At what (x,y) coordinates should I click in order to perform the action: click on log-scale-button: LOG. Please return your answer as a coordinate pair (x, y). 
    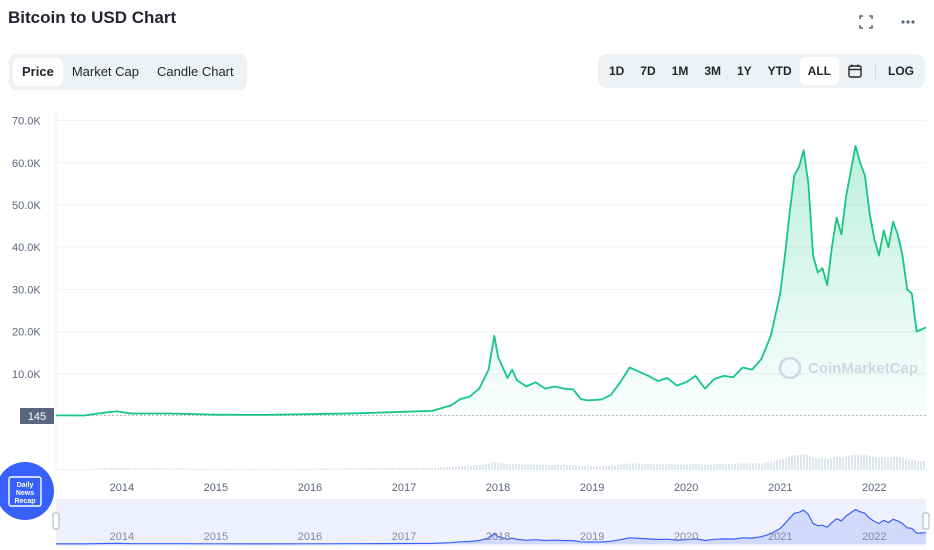
    Looking at the image, I should click on (901, 71).